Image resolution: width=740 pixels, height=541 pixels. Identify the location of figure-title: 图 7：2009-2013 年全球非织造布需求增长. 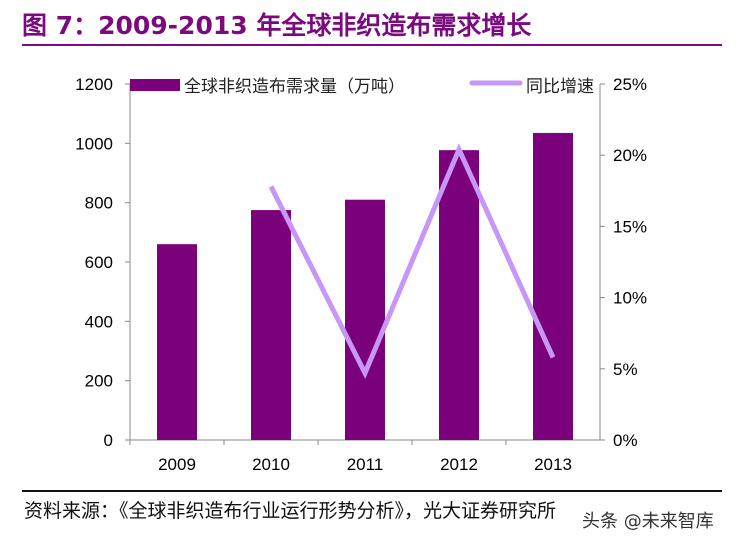
(277, 25).